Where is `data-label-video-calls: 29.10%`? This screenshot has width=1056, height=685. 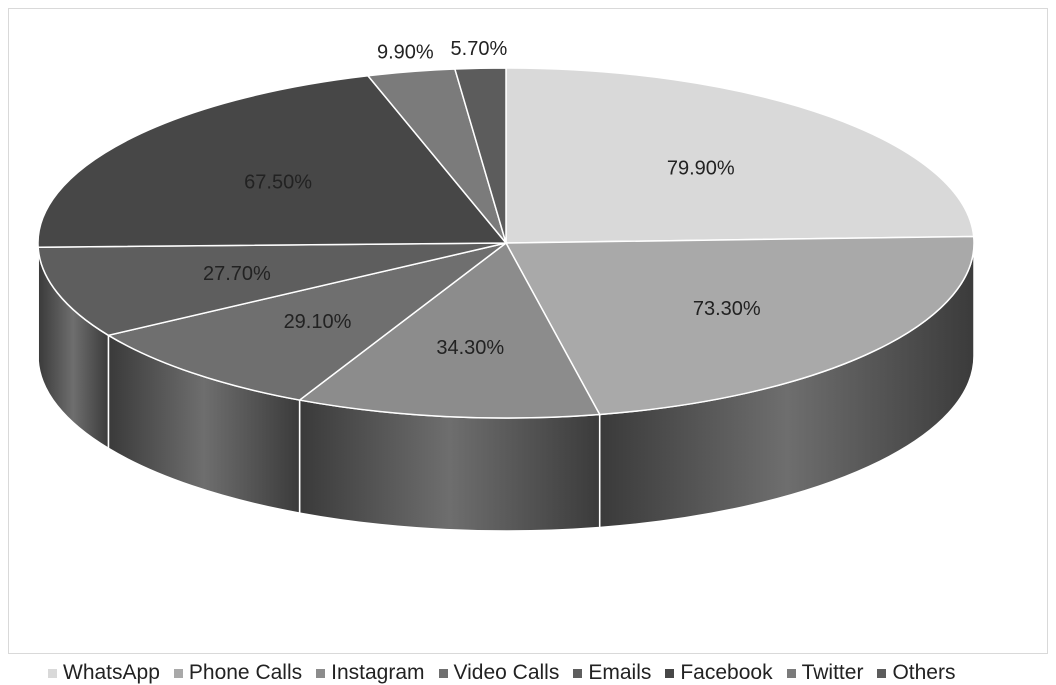
data-label-video-calls: 29.10% is located at coordinates (318, 322).